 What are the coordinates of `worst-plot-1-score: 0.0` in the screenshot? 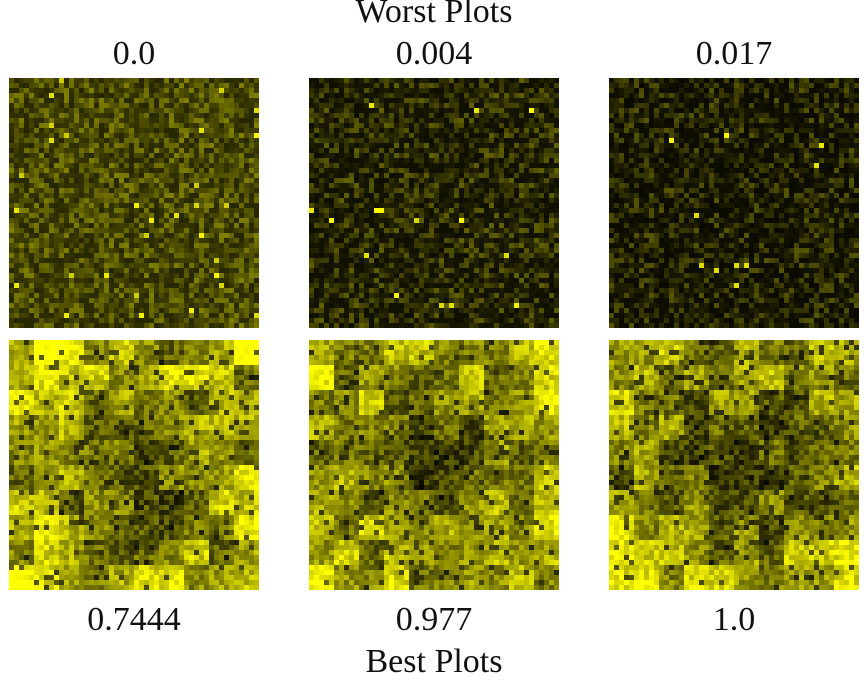 It's located at (134, 53).